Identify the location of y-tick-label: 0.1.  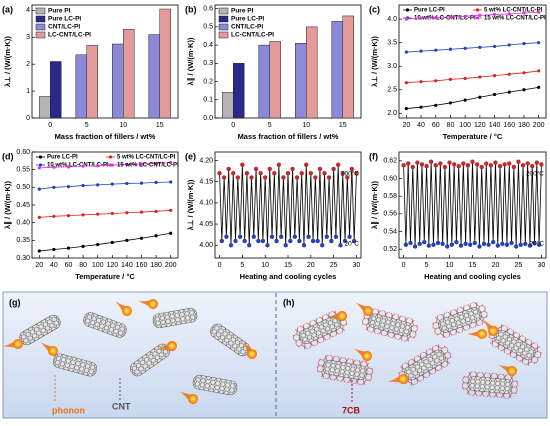
(208, 100).